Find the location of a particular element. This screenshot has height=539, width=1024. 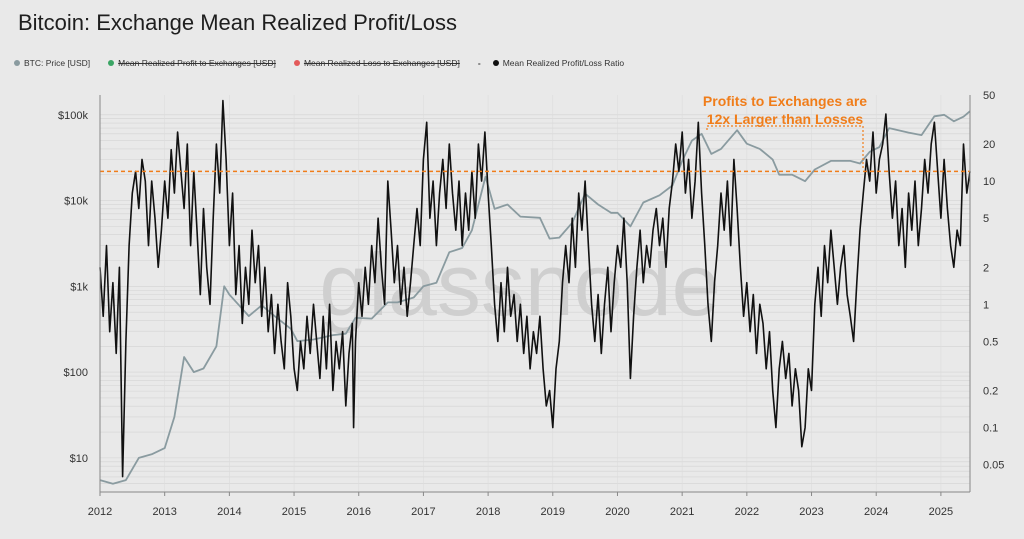

y-left-tick-label: $10 is located at coordinates (79, 459).